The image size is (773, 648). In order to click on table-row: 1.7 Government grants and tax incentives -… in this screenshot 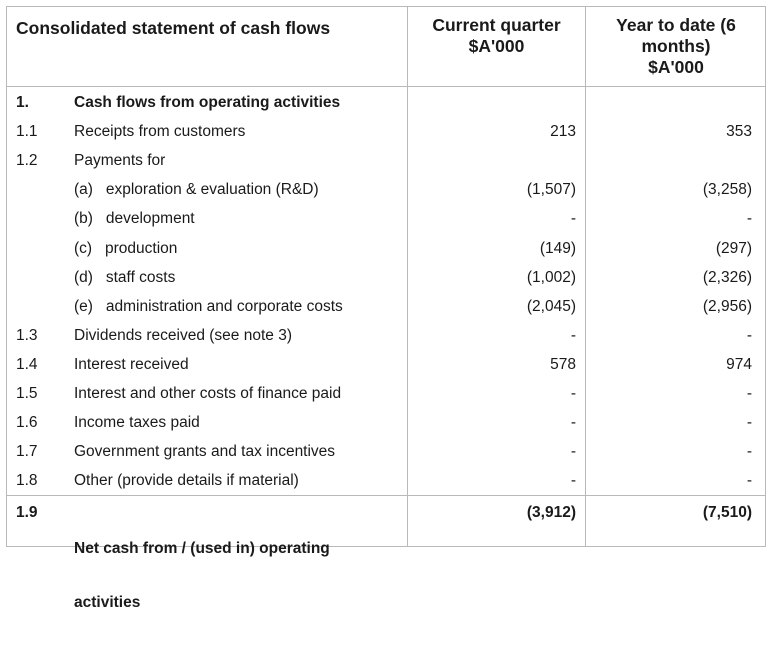, I will do `click(386, 451)`.